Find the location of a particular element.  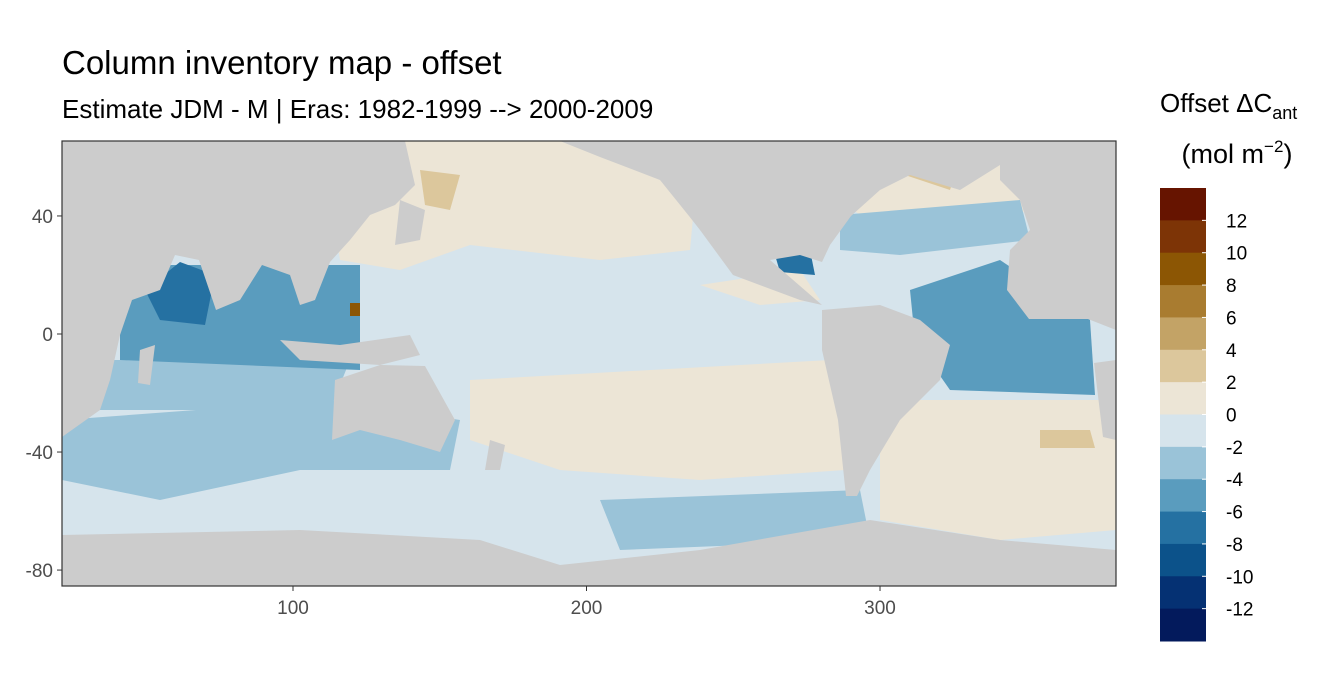

land-south-america is located at coordinates (886, 400).